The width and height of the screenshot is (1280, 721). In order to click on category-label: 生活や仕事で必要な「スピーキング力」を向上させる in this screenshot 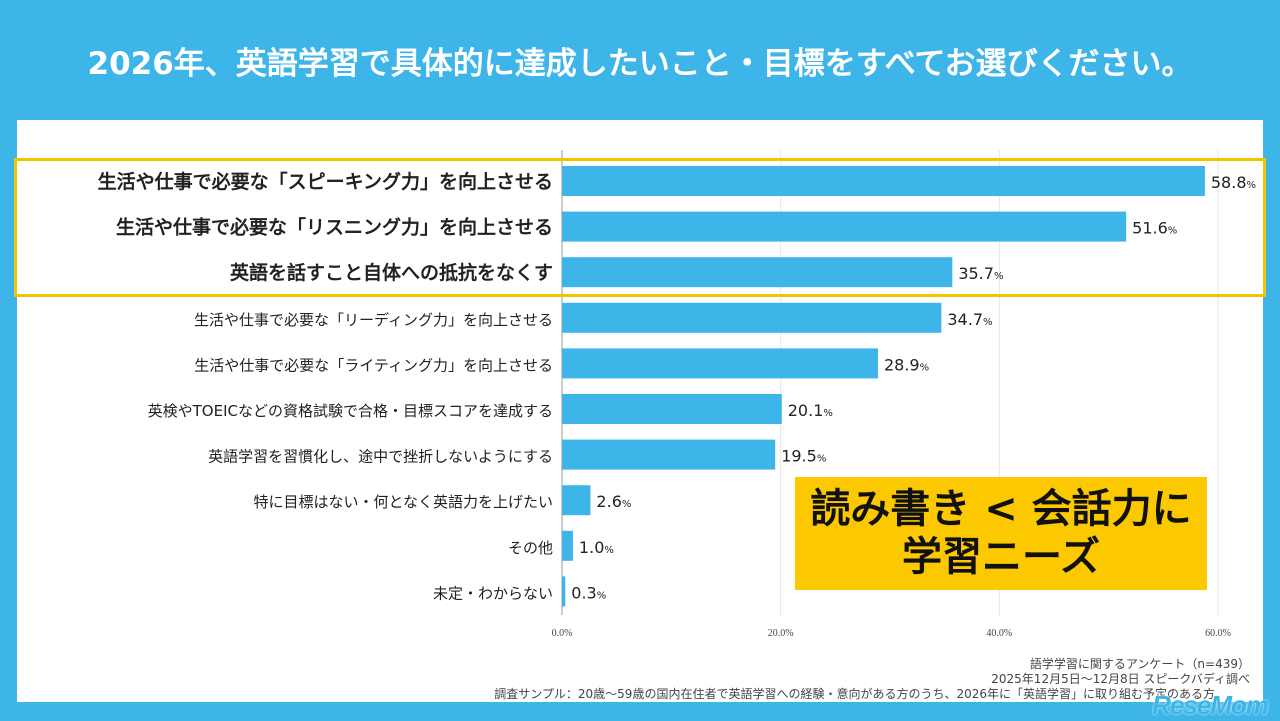, I will do `click(325, 181)`.